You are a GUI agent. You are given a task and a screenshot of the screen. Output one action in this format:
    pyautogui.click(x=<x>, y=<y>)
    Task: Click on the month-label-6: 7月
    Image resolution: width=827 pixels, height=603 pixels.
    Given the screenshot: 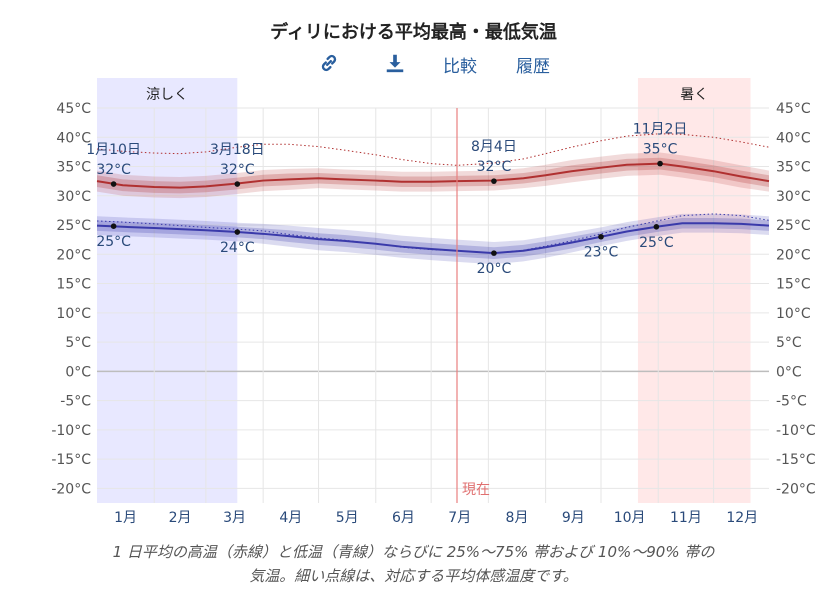 What is the action you would take?
    pyautogui.click(x=459, y=518)
    